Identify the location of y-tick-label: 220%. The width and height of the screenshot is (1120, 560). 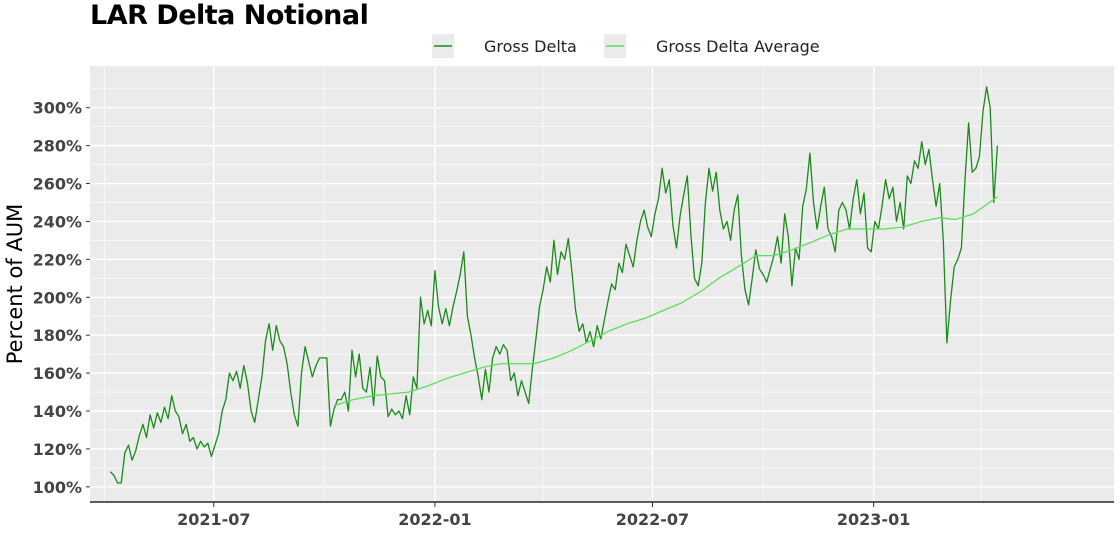
(57, 259).